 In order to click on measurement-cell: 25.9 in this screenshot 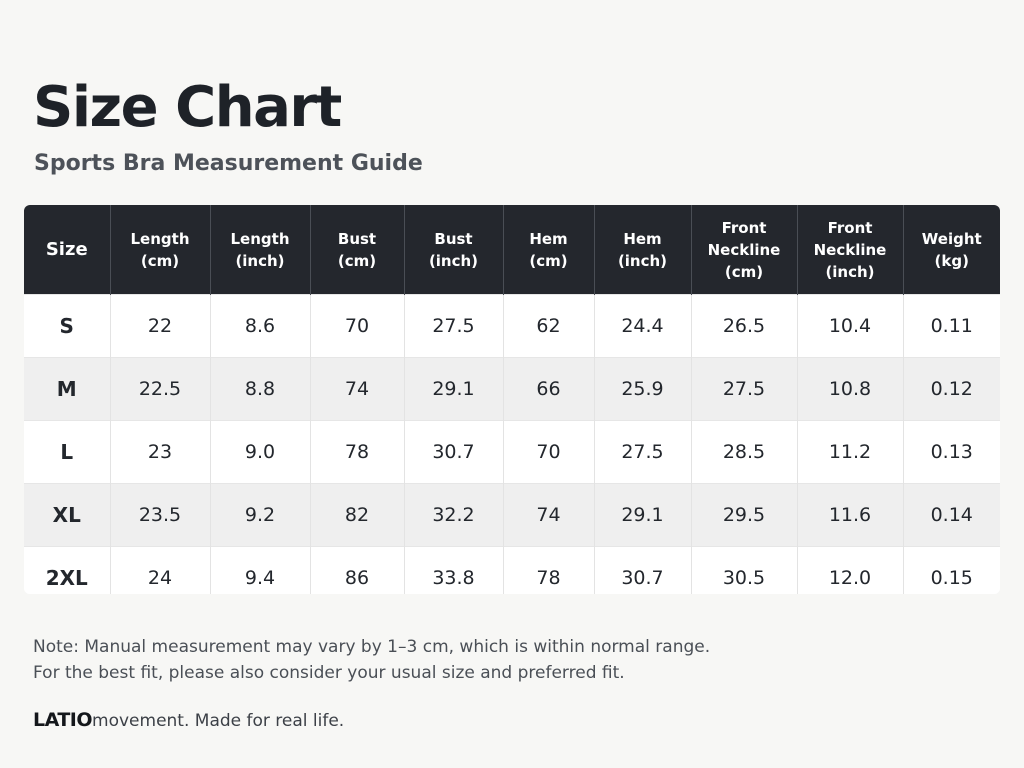, I will do `click(642, 389)`.